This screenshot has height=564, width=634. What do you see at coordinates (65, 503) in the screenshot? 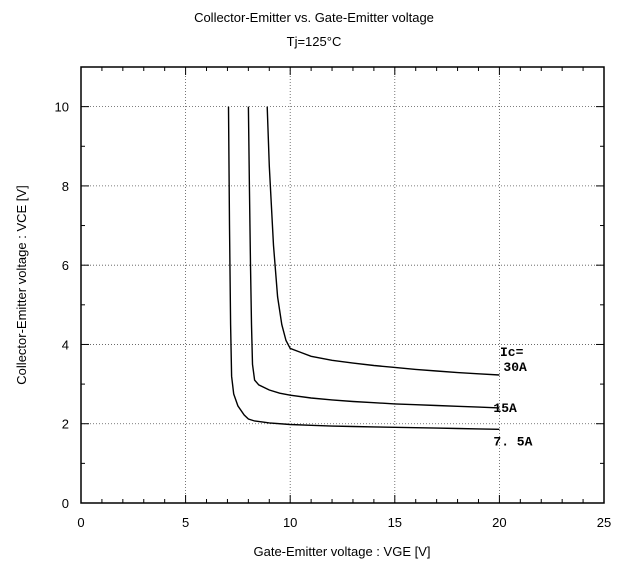
I see `y-tick-label: 0` at bounding box center [65, 503].